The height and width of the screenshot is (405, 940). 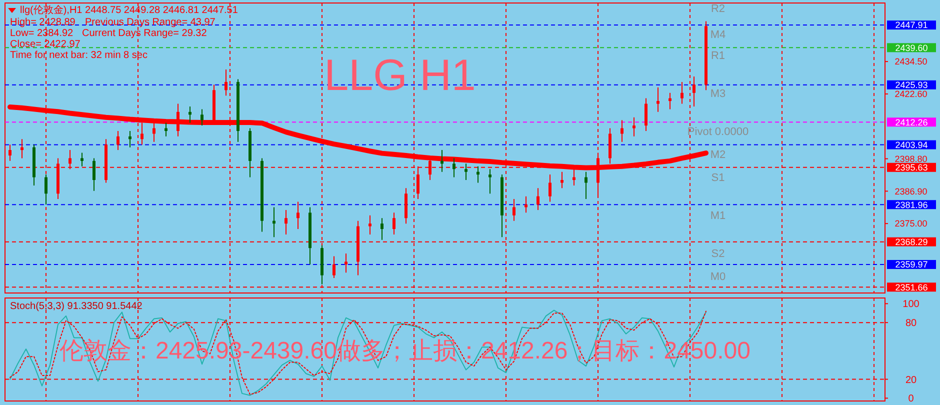 I want to click on annotation: M3, so click(x=718, y=94).